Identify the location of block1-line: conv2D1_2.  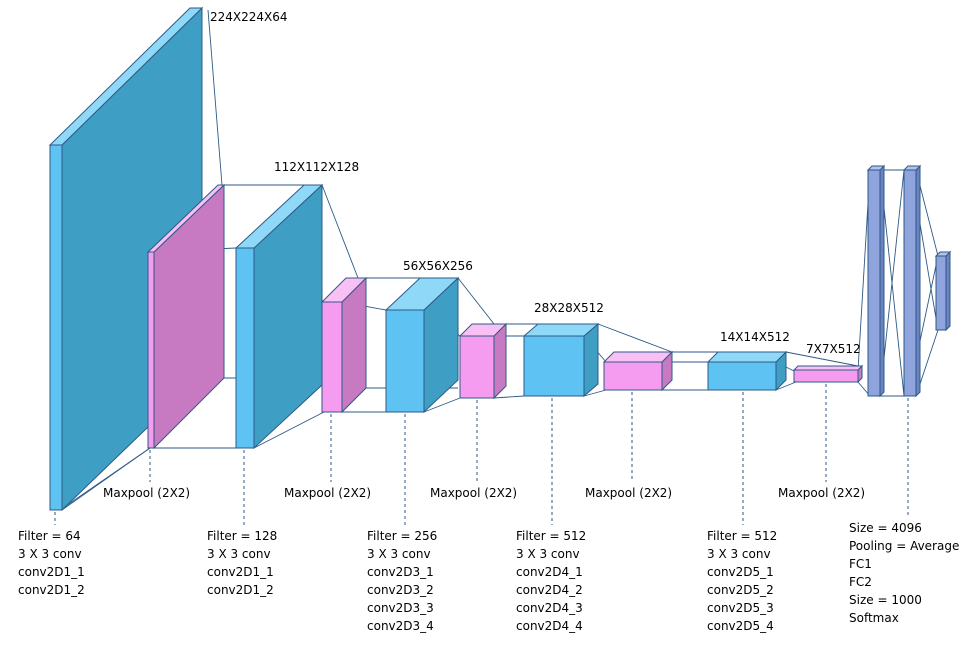
(51, 590).